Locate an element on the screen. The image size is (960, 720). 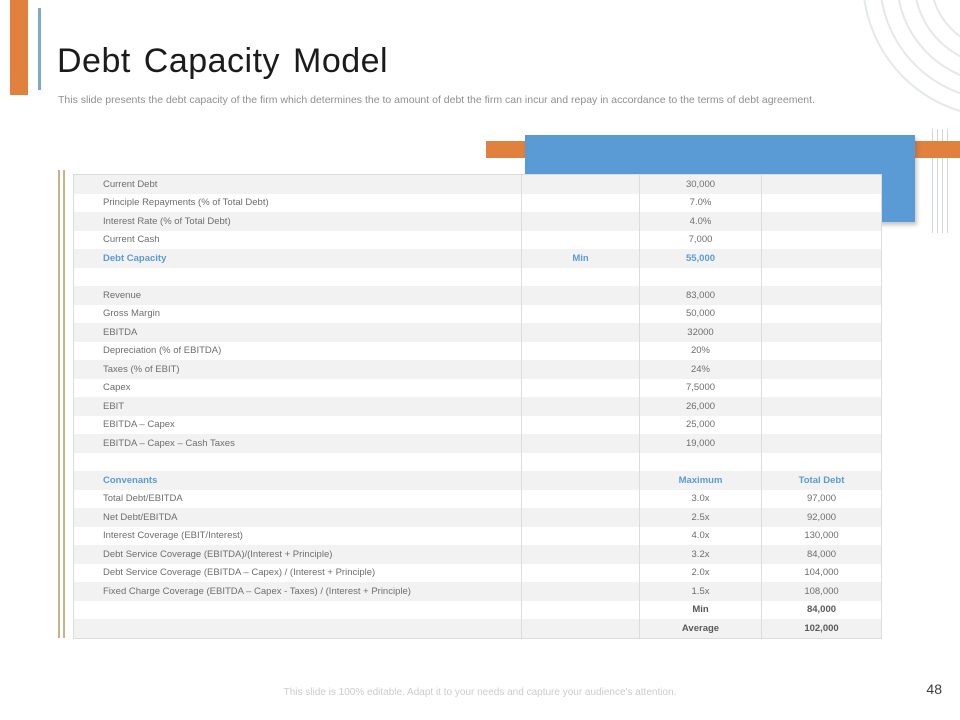
left-orange-bar is located at coordinates (19, 47).